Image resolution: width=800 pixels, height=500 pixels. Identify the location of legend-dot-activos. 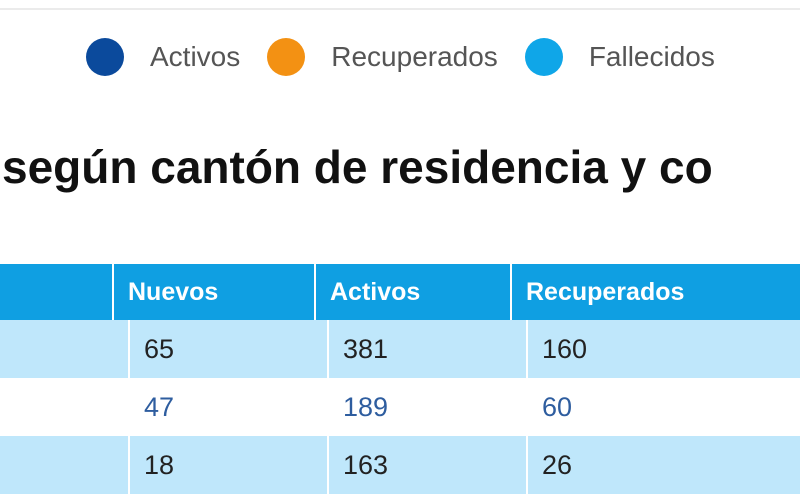
(105, 57).